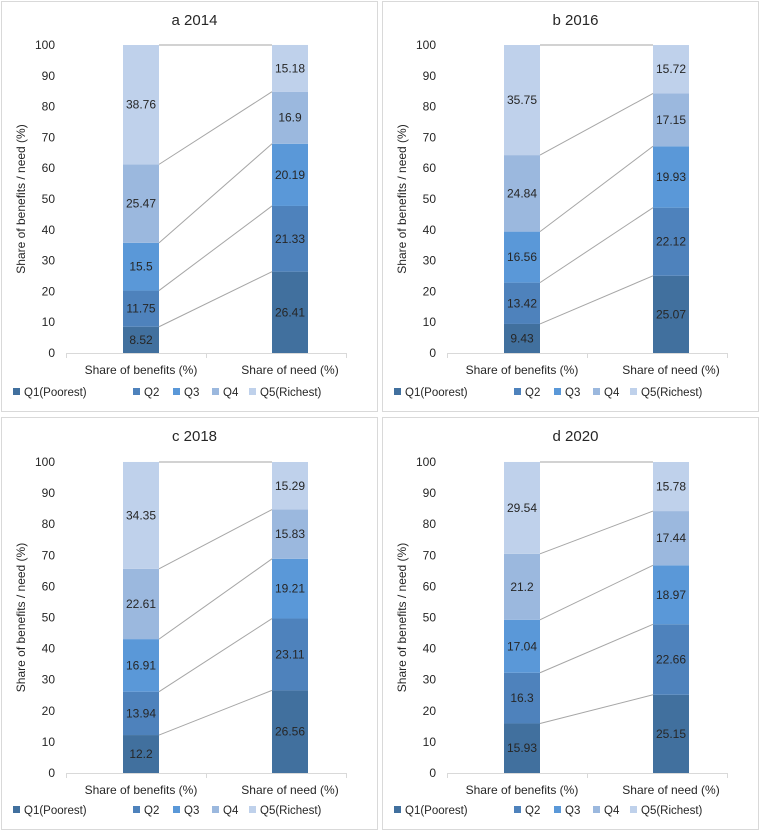  I want to click on data-label: 25.47, so click(141, 204).